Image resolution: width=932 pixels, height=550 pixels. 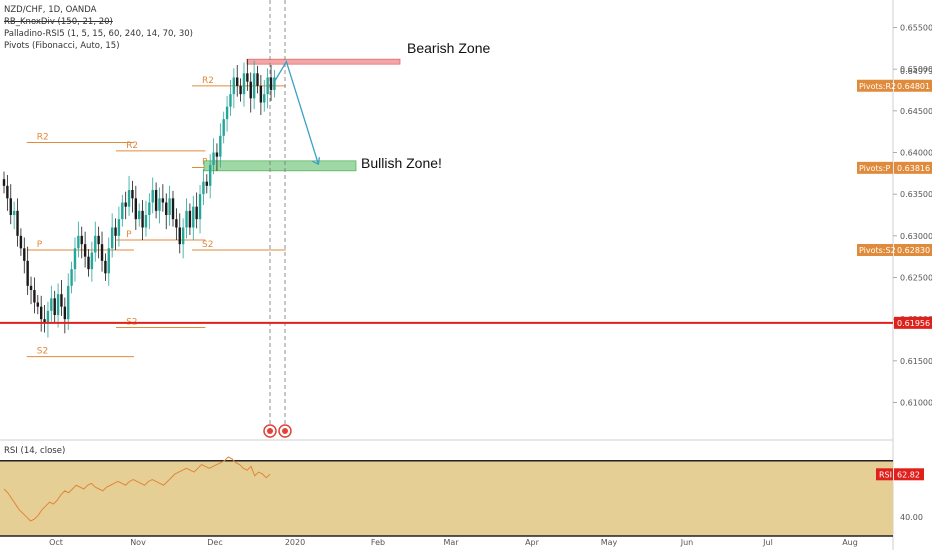 I want to click on price-badge-value: 0.64801, so click(x=913, y=86).